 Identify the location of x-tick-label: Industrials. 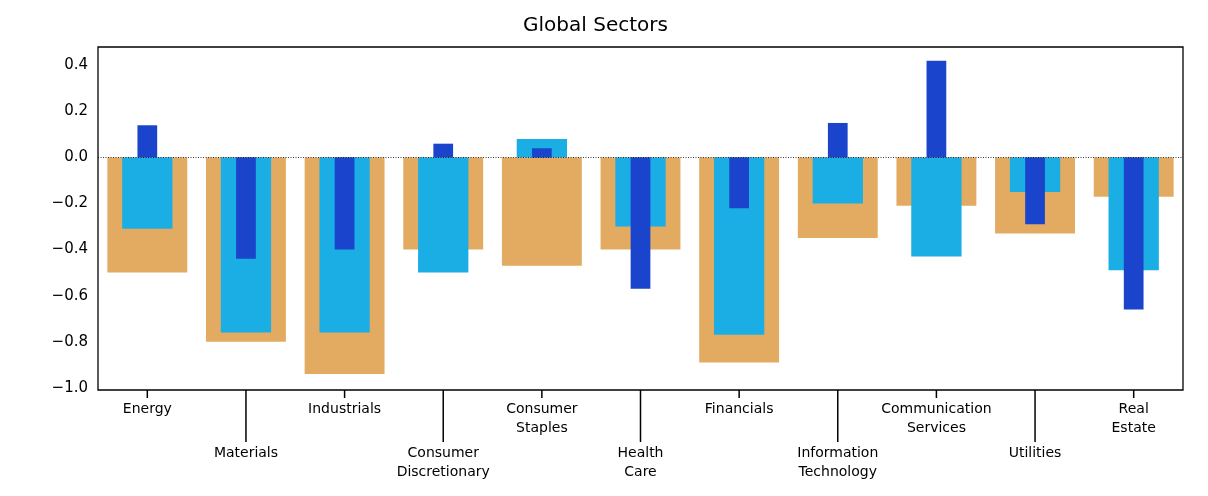
(345, 407).